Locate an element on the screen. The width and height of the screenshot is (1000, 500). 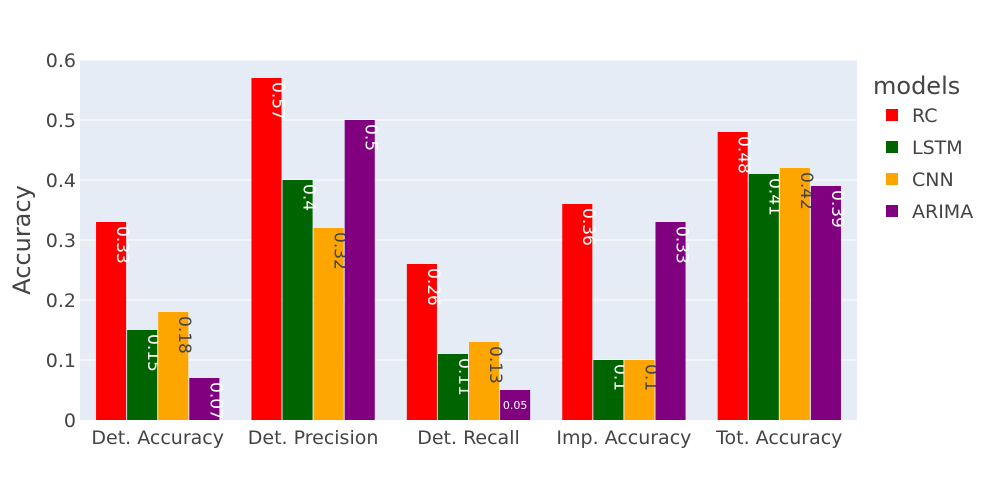
x-tick-label: Imp. Accuracy is located at coordinates (623, 438).